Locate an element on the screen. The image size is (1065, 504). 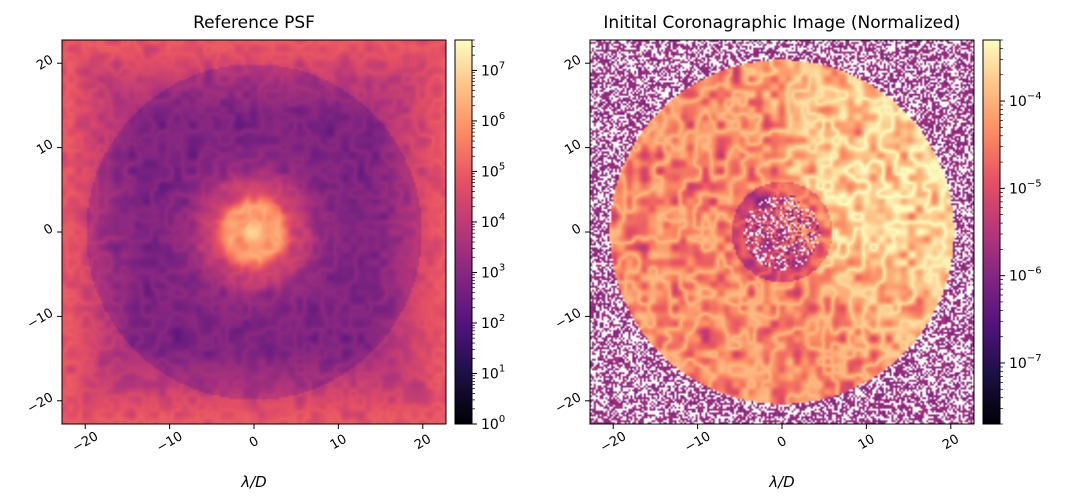
psf-colorbar: 10⁰ 10¹ 10² 10³ 10⁴ 10⁵ 10⁶ 10⁷ is located at coordinates (479, 236).